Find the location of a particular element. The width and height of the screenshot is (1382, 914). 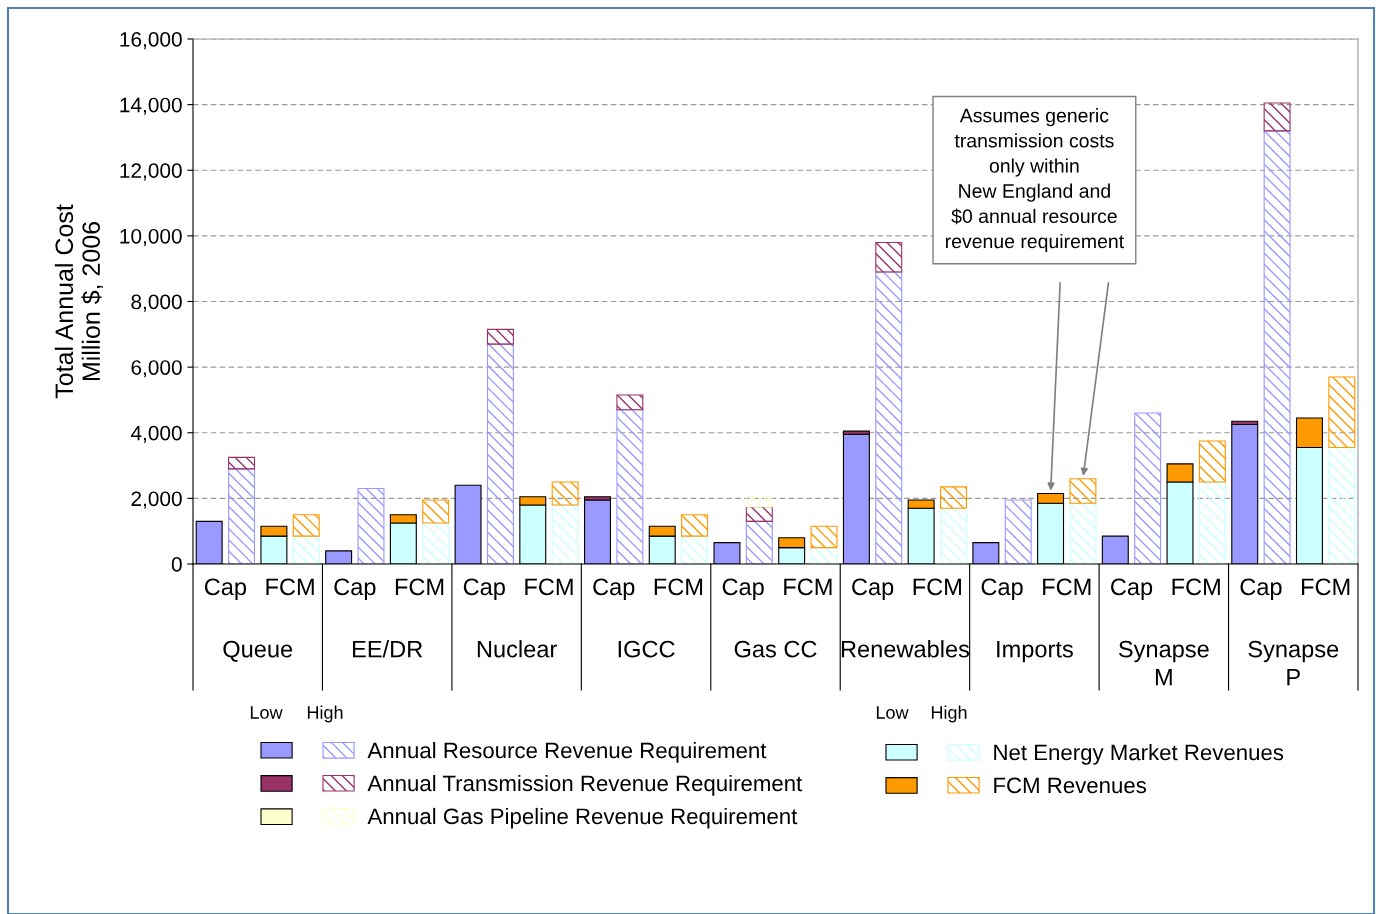

y-tick-label: 8,000 is located at coordinates (156, 303).